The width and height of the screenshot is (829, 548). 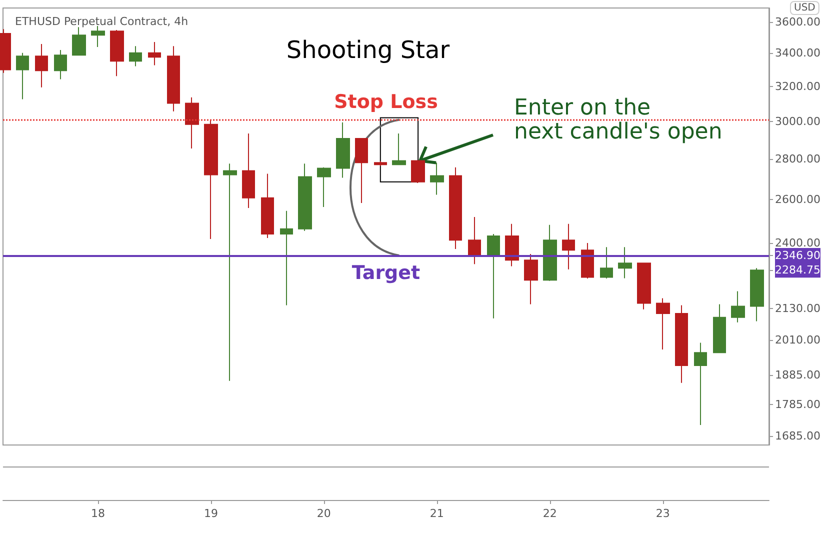 I want to click on ref-line-label: Stop Loss, so click(x=386, y=102).